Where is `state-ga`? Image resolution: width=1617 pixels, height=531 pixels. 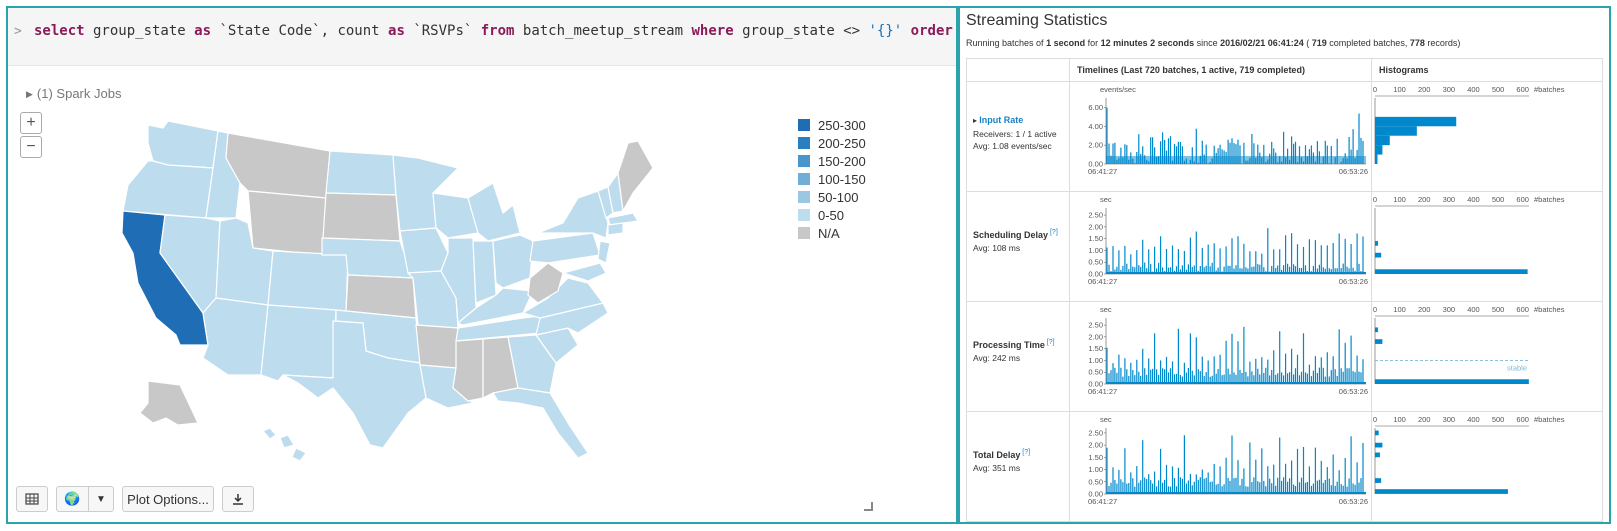 state-ga is located at coordinates (532, 364).